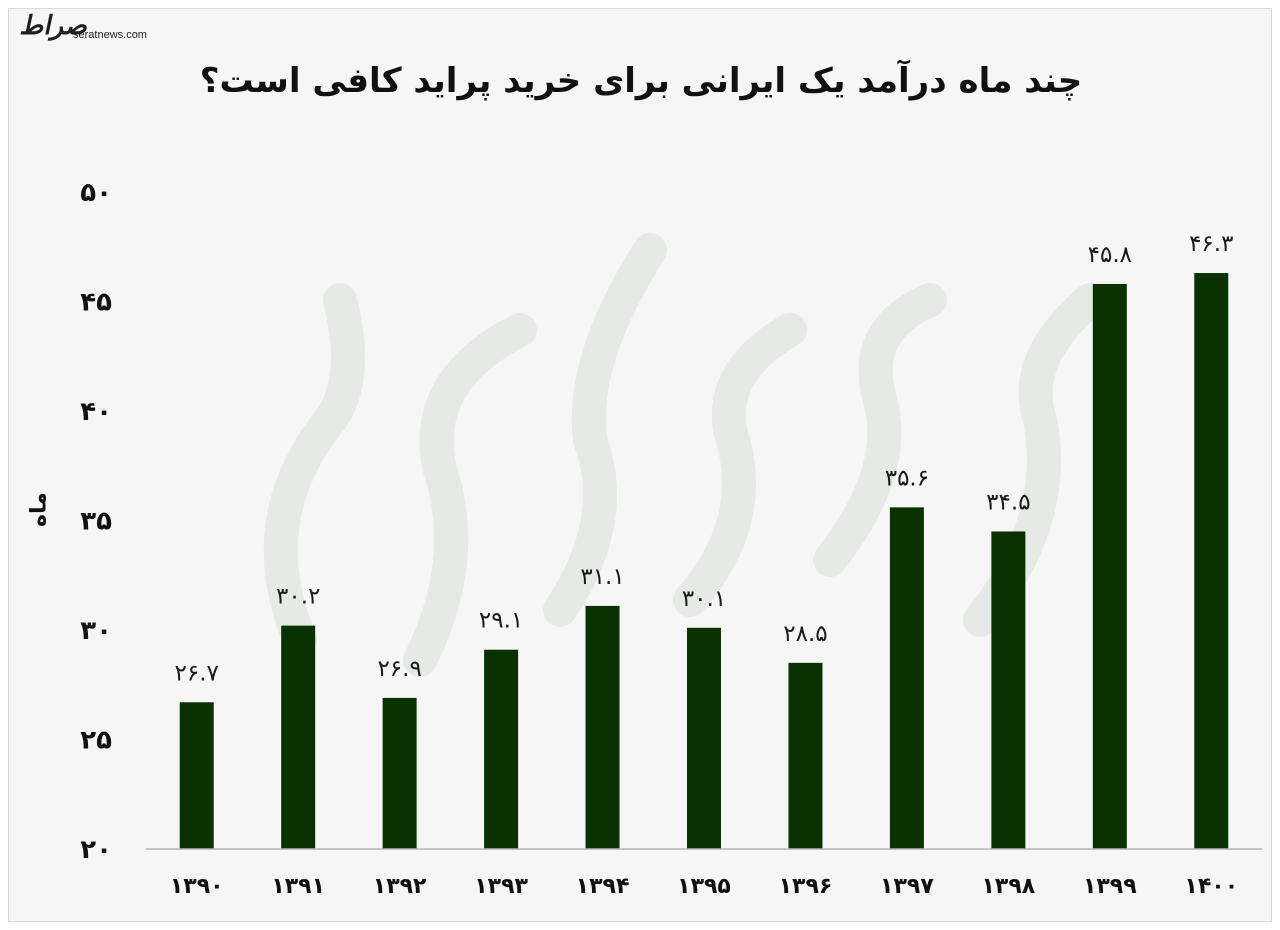 The width and height of the screenshot is (1280, 930). What do you see at coordinates (96, 631) in the screenshot?
I see `y-tick-label: ۳۰` at bounding box center [96, 631].